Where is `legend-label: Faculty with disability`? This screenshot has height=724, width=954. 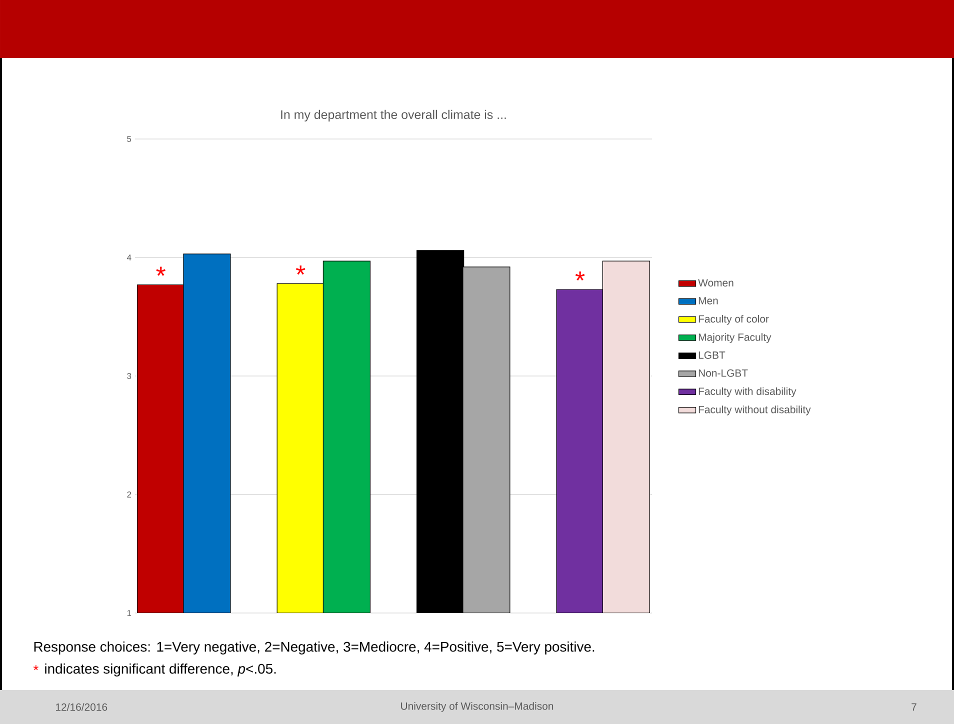 legend-label: Faculty with disability is located at coordinates (747, 392).